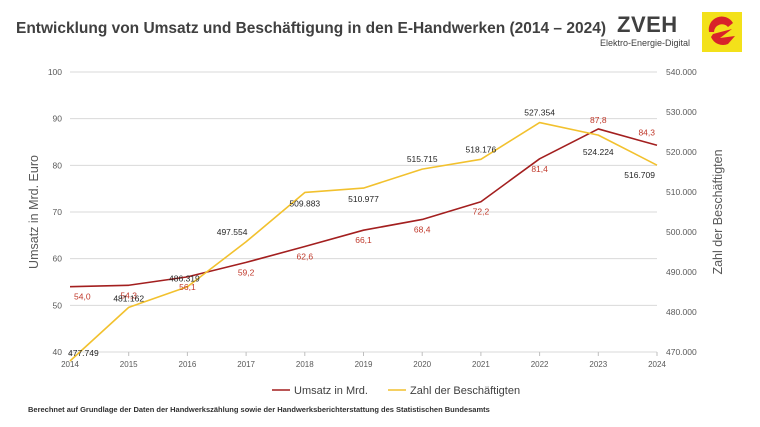  Describe the element at coordinates (246, 364) in the screenshot. I see `x-tick-label: 2017` at that location.